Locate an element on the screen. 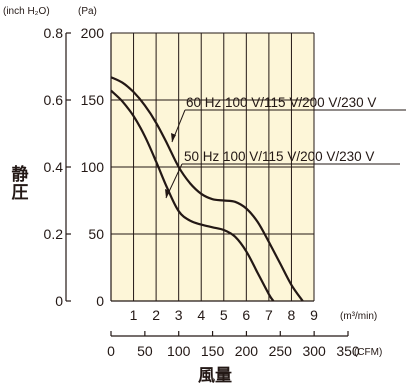 Image resolution: width=406 pixels, height=388 pixels. y-tick-label-inch: 0.2 is located at coordinates (54, 234).